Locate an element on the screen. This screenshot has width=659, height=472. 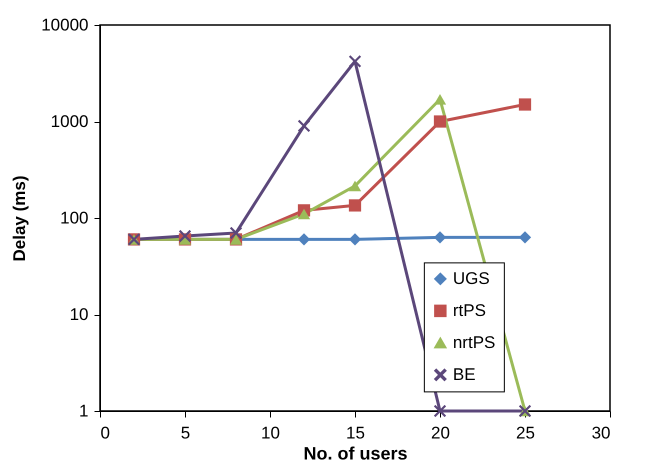
y-tick-label: 100 is located at coordinates (74, 218).